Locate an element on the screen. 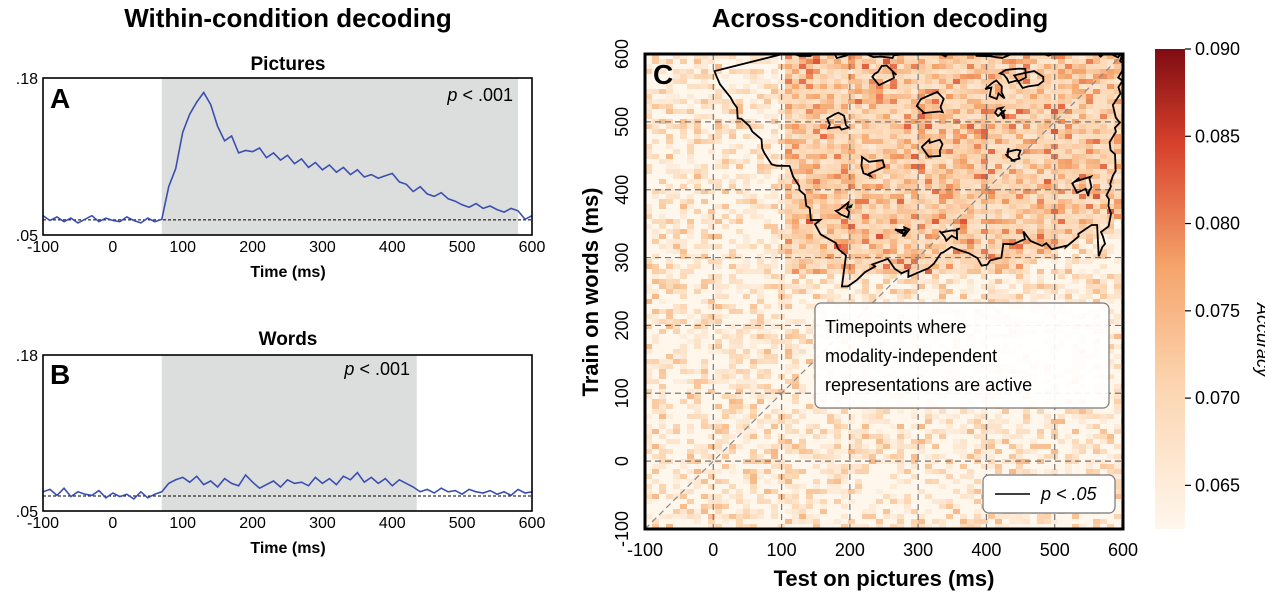  panel-a-xtick-2: 100 is located at coordinates (182, 247).